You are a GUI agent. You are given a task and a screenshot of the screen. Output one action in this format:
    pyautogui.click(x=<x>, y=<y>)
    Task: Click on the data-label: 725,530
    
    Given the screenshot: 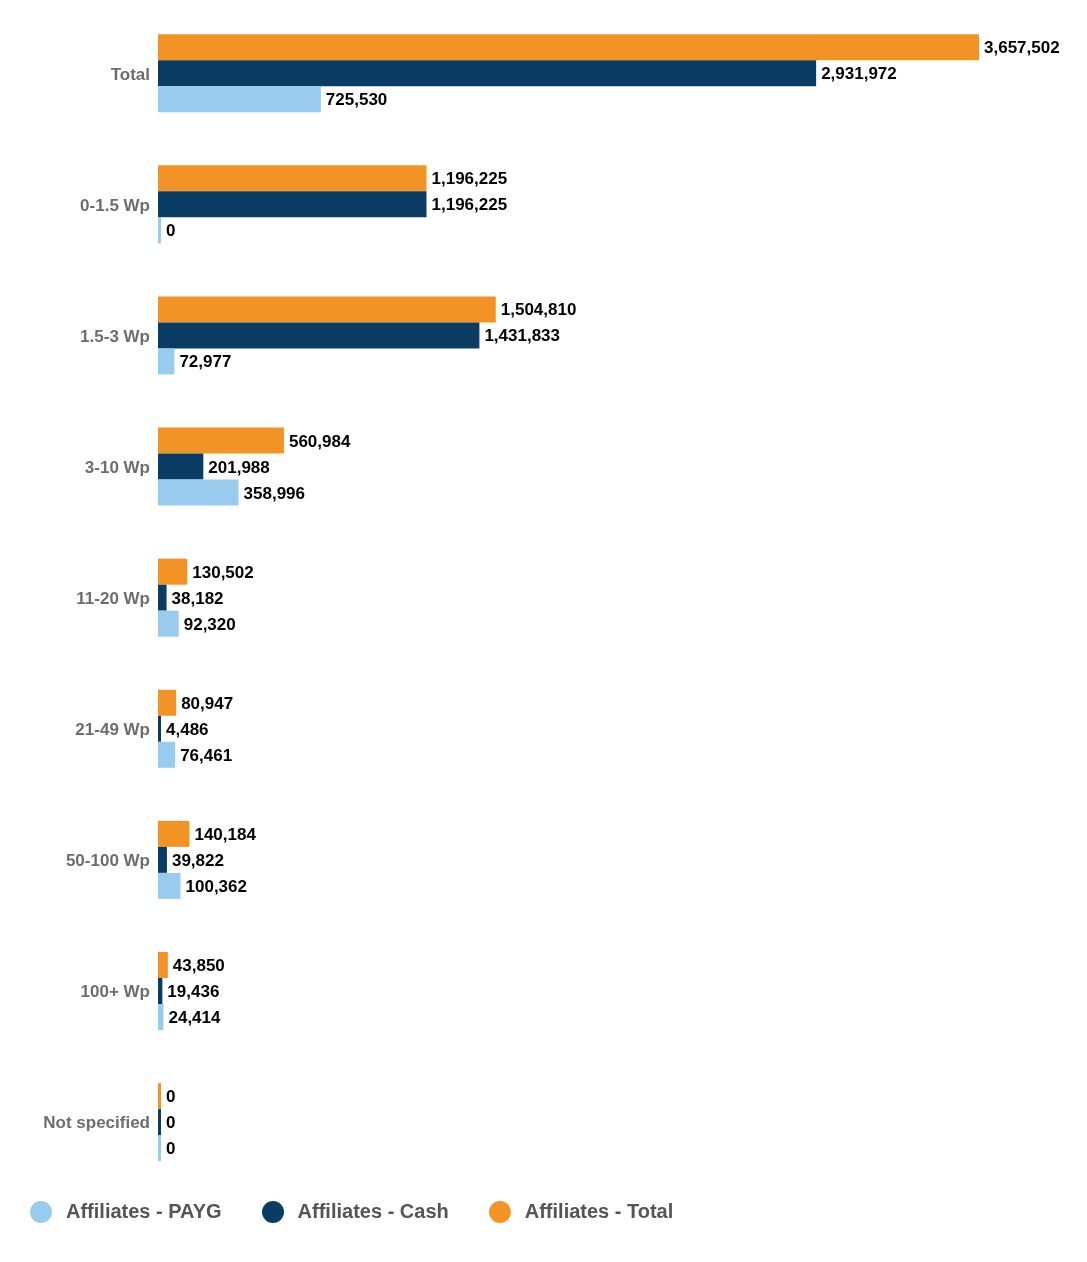 What is the action you would take?
    pyautogui.click(x=356, y=100)
    